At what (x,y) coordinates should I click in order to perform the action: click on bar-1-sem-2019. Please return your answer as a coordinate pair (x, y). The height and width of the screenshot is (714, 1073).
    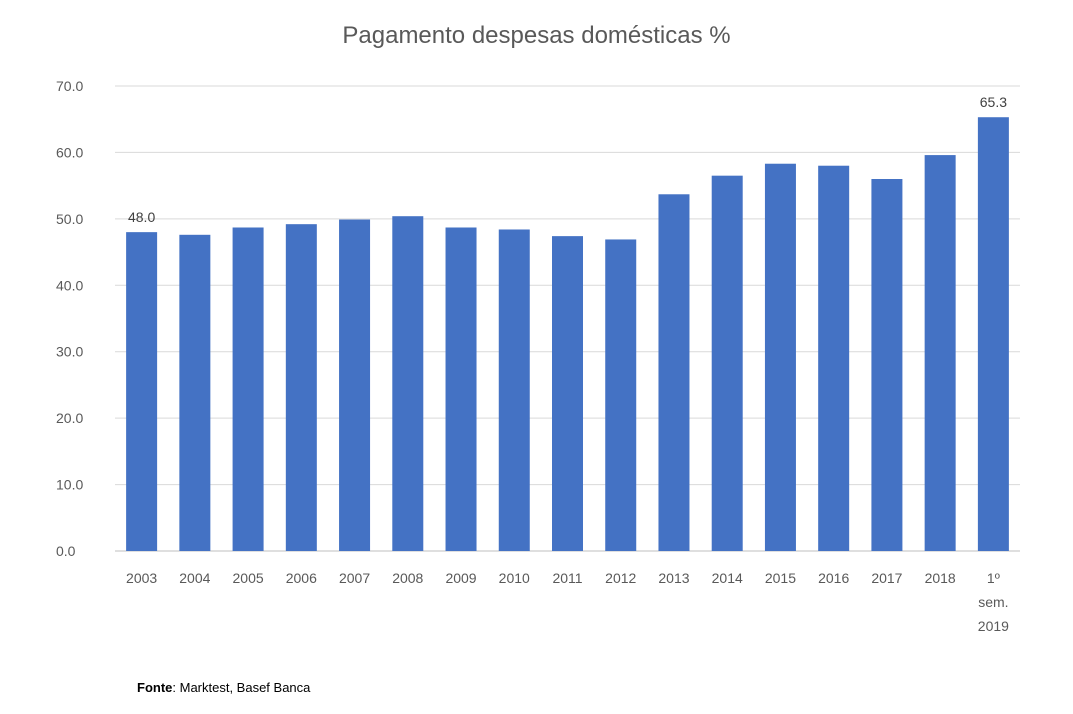
    Looking at the image, I should click on (993, 334).